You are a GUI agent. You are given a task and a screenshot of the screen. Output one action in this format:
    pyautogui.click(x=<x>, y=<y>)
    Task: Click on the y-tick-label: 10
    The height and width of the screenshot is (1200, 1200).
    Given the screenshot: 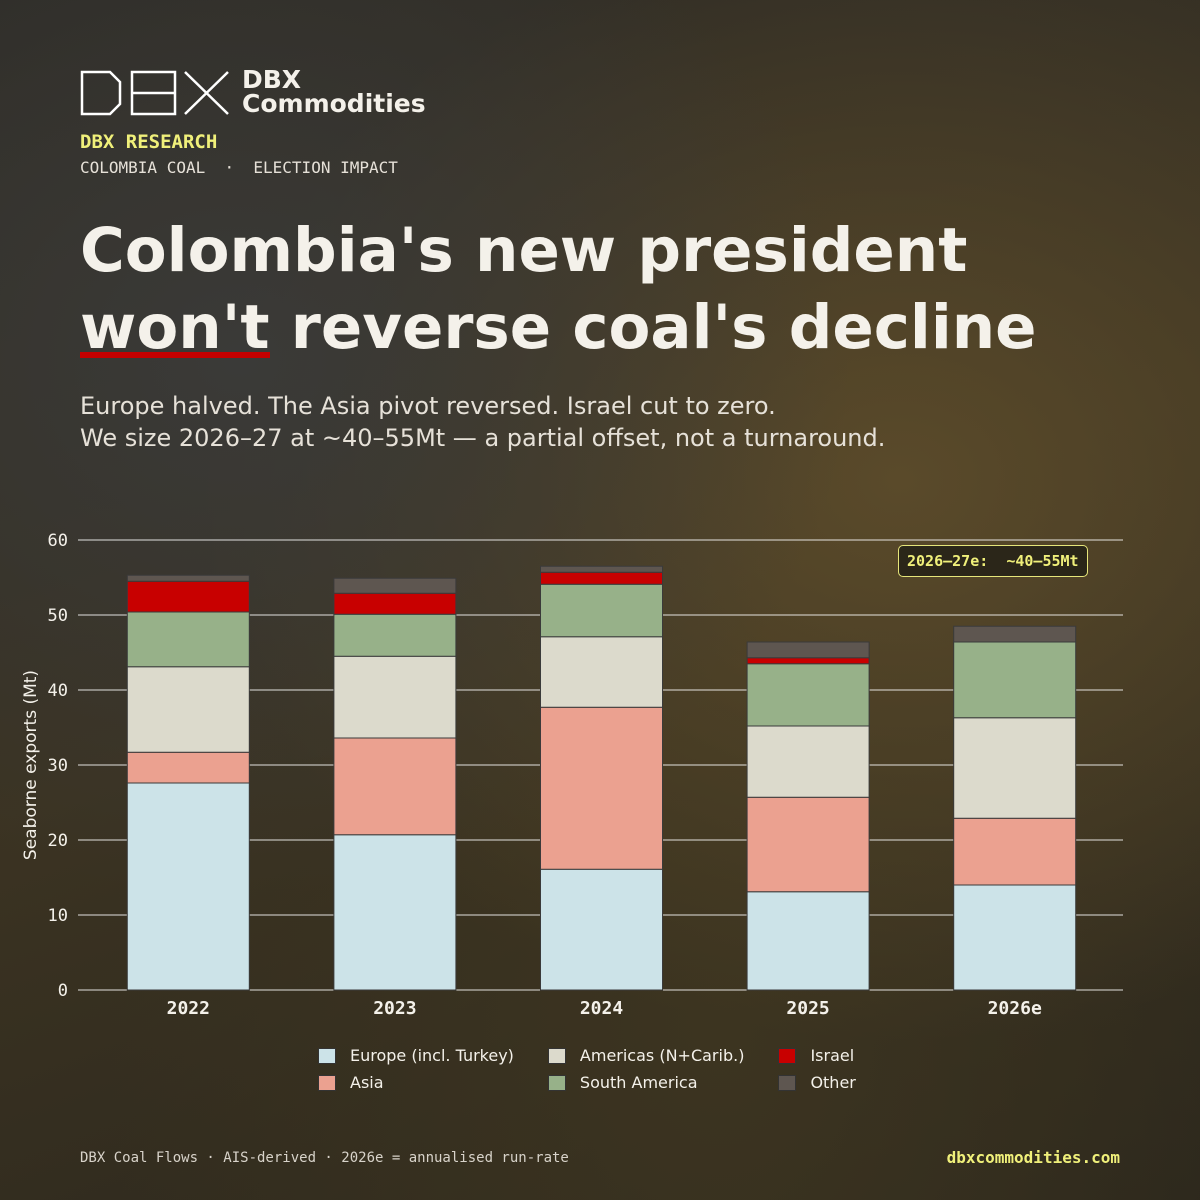 What is the action you would take?
    pyautogui.click(x=58, y=916)
    